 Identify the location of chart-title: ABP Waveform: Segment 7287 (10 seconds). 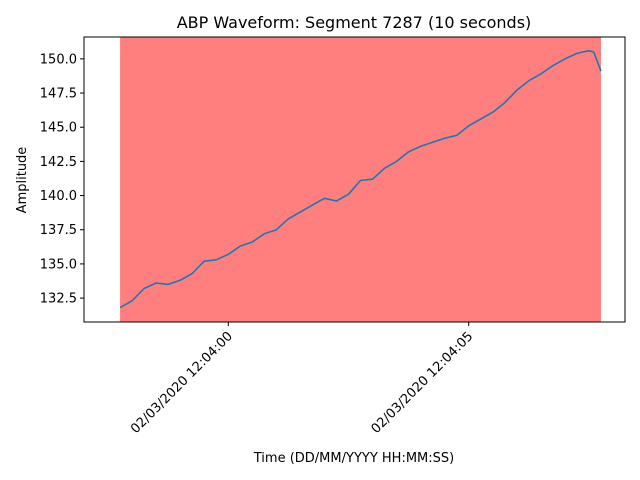
(354, 22).